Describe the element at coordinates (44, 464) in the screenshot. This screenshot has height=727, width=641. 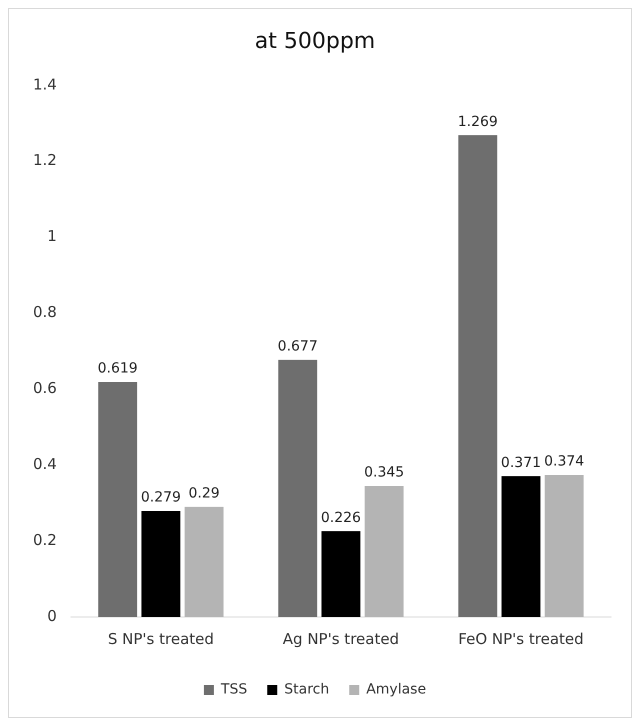
I see `y-tick-label: 0.4` at that location.